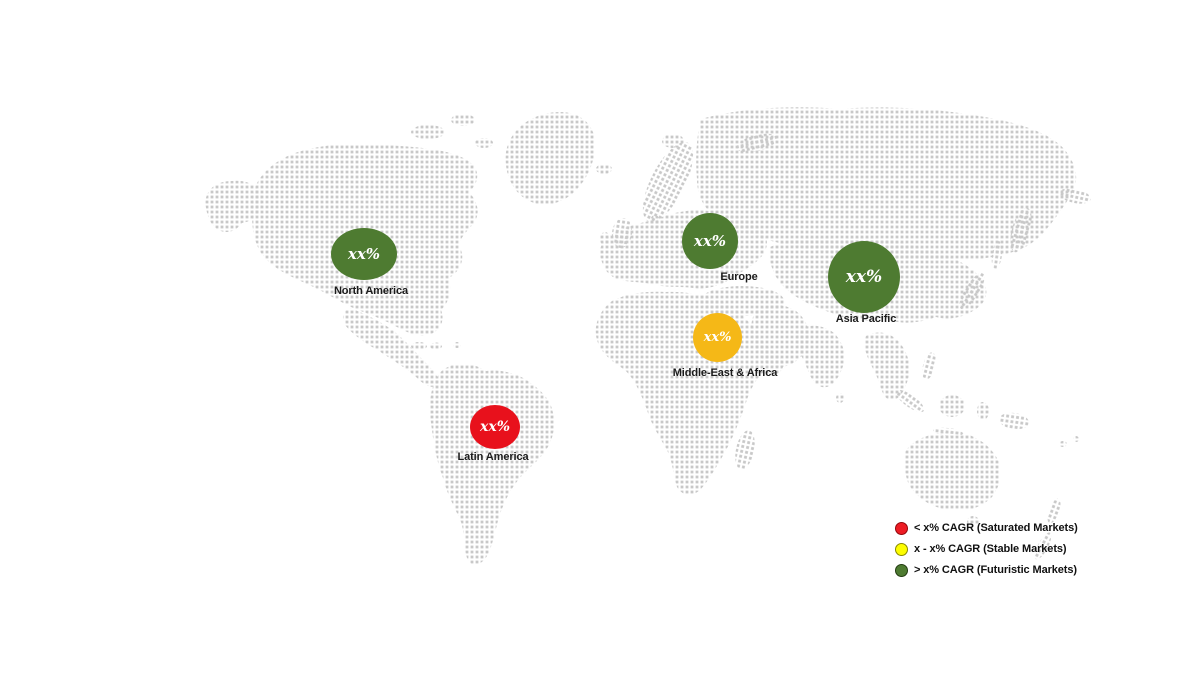  What do you see at coordinates (886, 184) in the screenshot?
I see `landmass-siberia` at bounding box center [886, 184].